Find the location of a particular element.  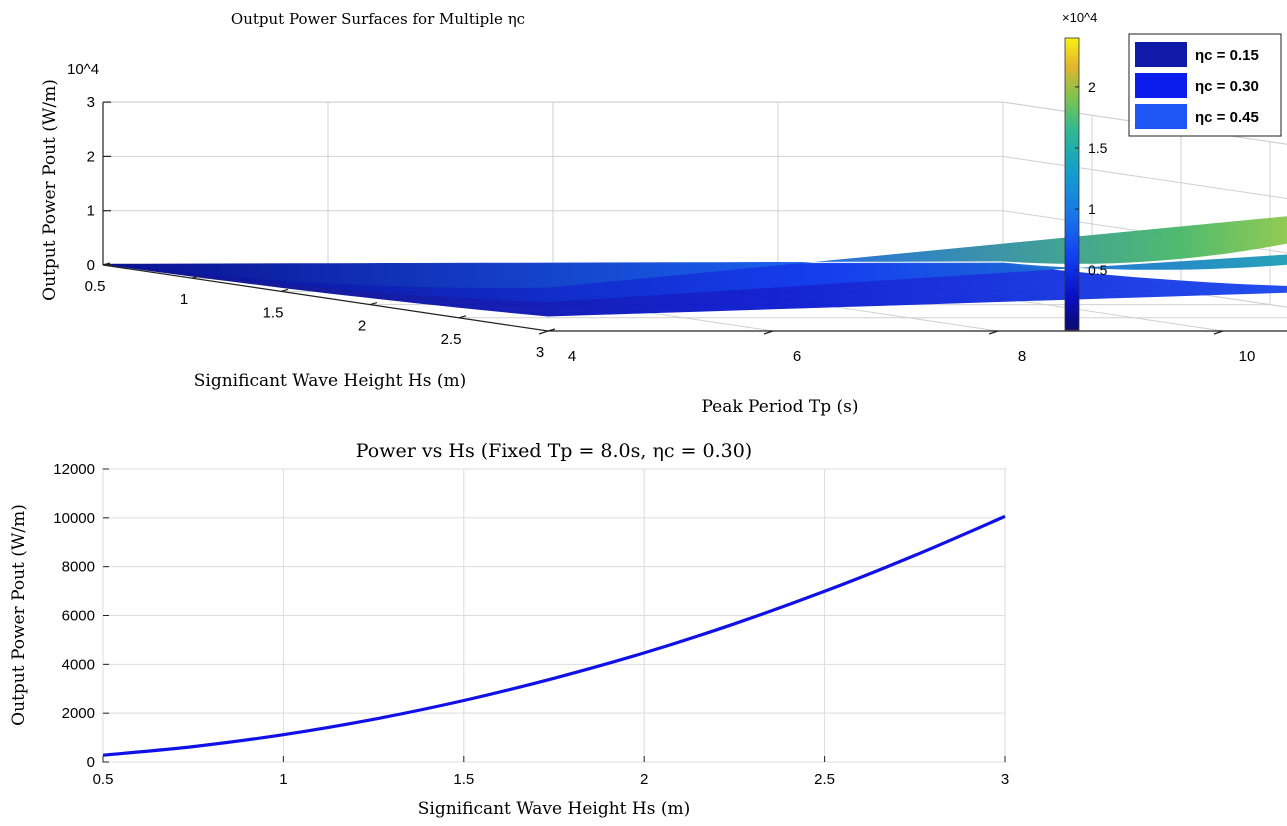

surface-title: Output Power Surfaces for Multiple ηc is located at coordinates (378, 19).